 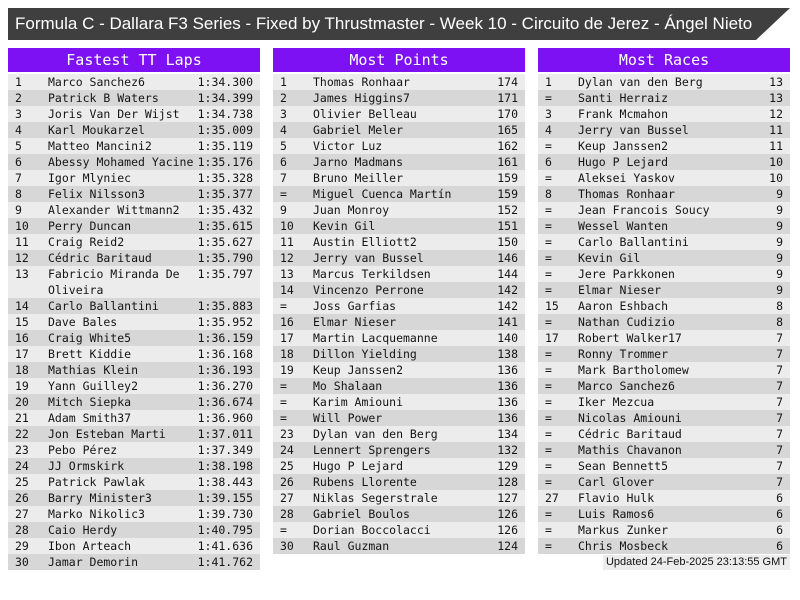 I want to click on driver-name: Jon Esteban Marti, so click(x=107, y=434).